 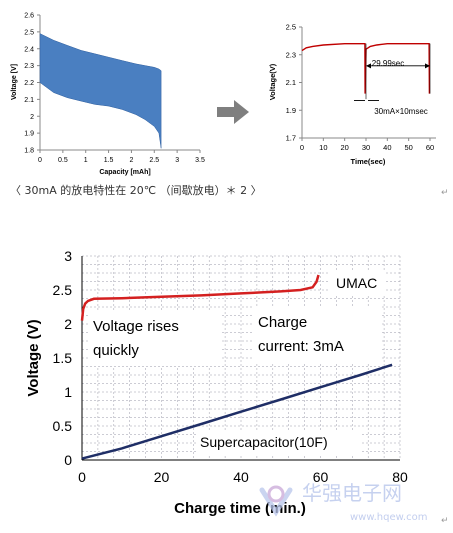 What do you see at coordinates (401, 111) in the screenshot?
I see `c2-pulse-label: 30mA×10msec` at bounding box center [401, 111].